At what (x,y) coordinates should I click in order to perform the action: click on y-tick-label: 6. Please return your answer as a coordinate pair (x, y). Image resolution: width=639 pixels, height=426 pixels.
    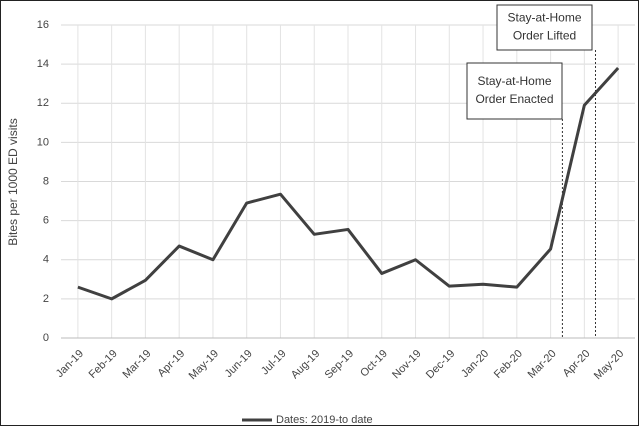
    Looking at the image, I should click on (46, 221).